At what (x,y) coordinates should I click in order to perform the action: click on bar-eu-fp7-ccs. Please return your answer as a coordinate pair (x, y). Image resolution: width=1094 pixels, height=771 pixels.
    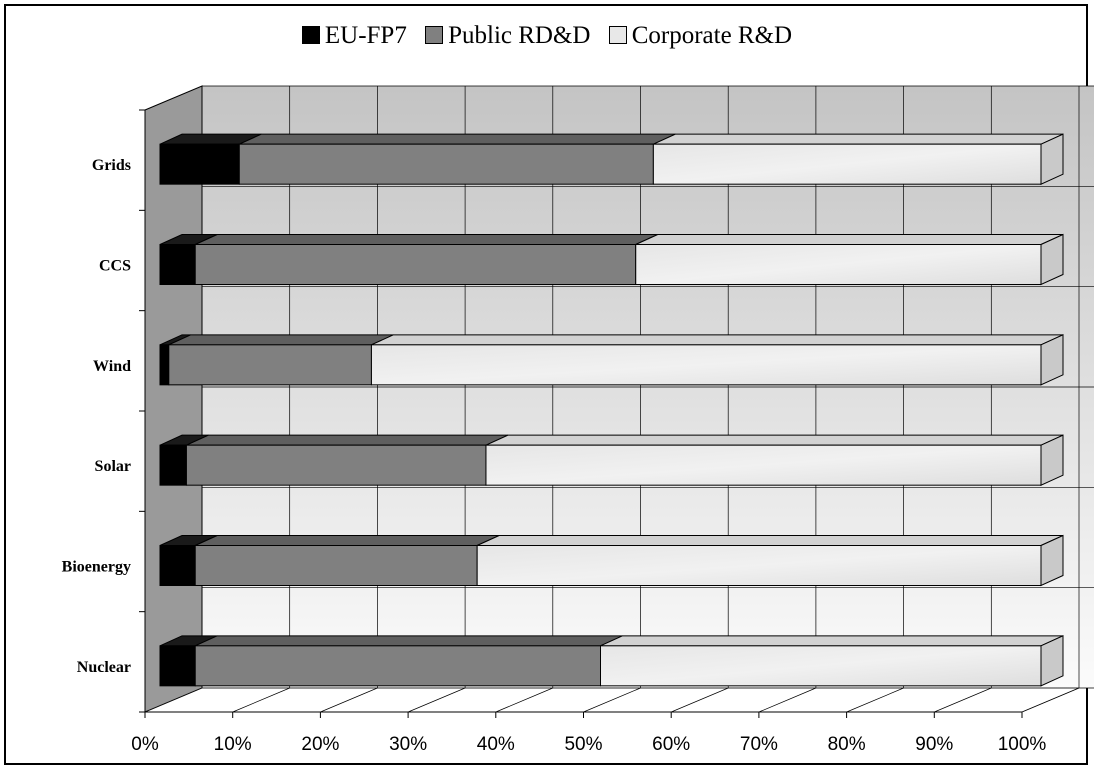
    Looking at the image, I should click on (177, 264).